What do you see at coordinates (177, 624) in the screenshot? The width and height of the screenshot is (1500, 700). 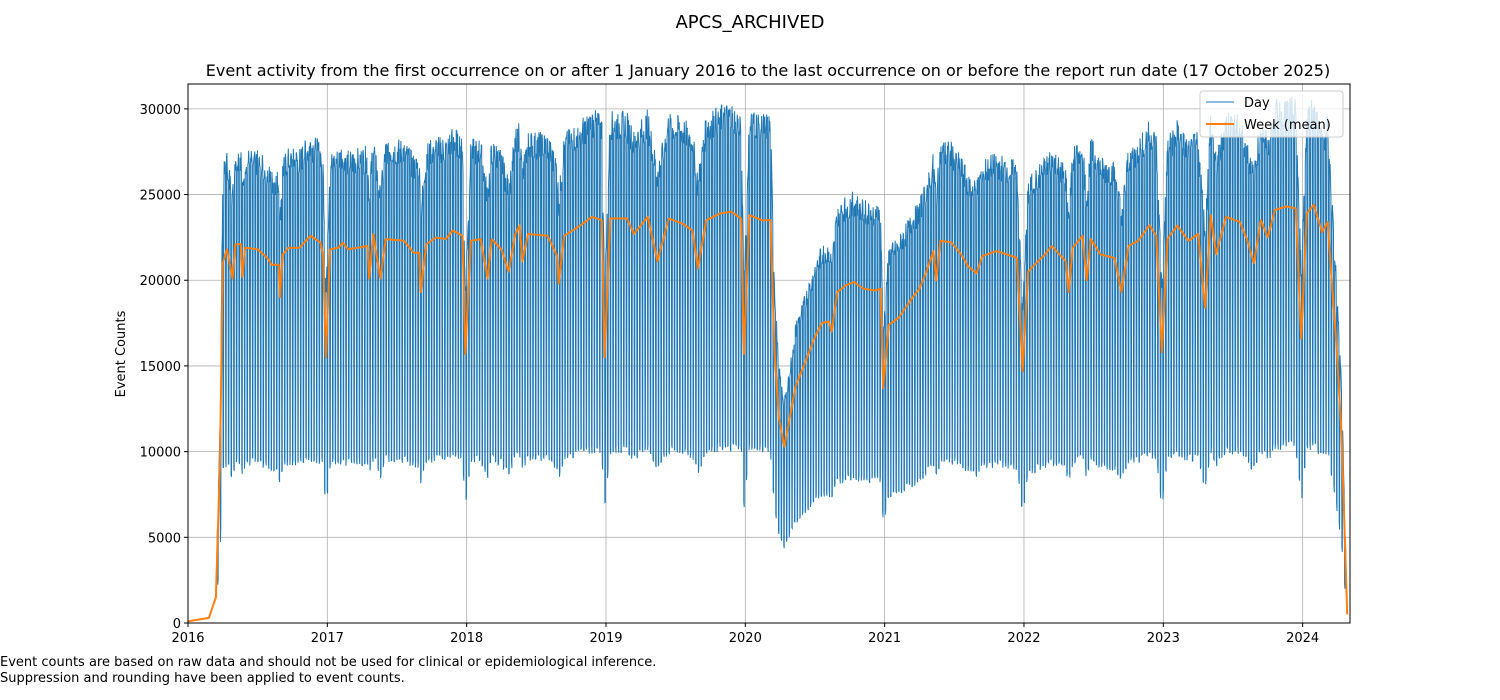 I see `y-tick-label: 0` at bounding box center [177, 624].